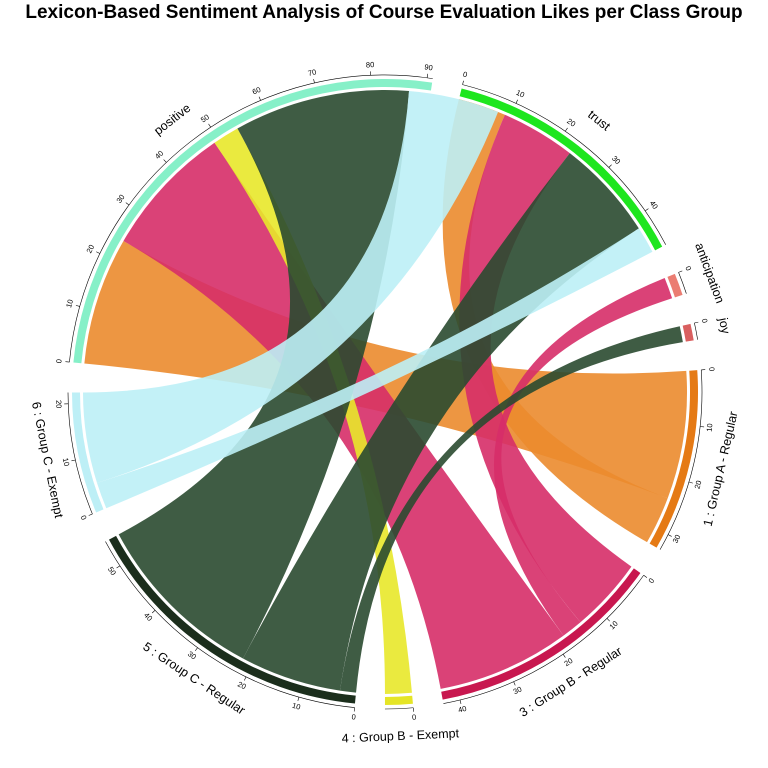  Describe the element at coordinates (241, 686) in the screenshot. I see `tick-label-group_c_regular-20: 20` at that location.